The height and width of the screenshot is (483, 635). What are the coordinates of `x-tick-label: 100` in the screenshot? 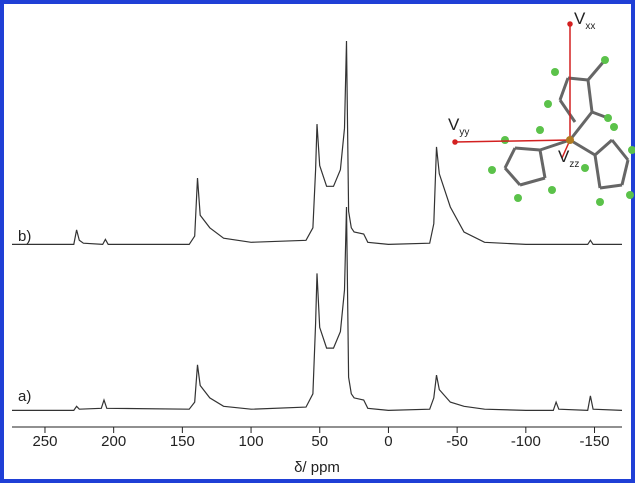 It's located at (251, 441).